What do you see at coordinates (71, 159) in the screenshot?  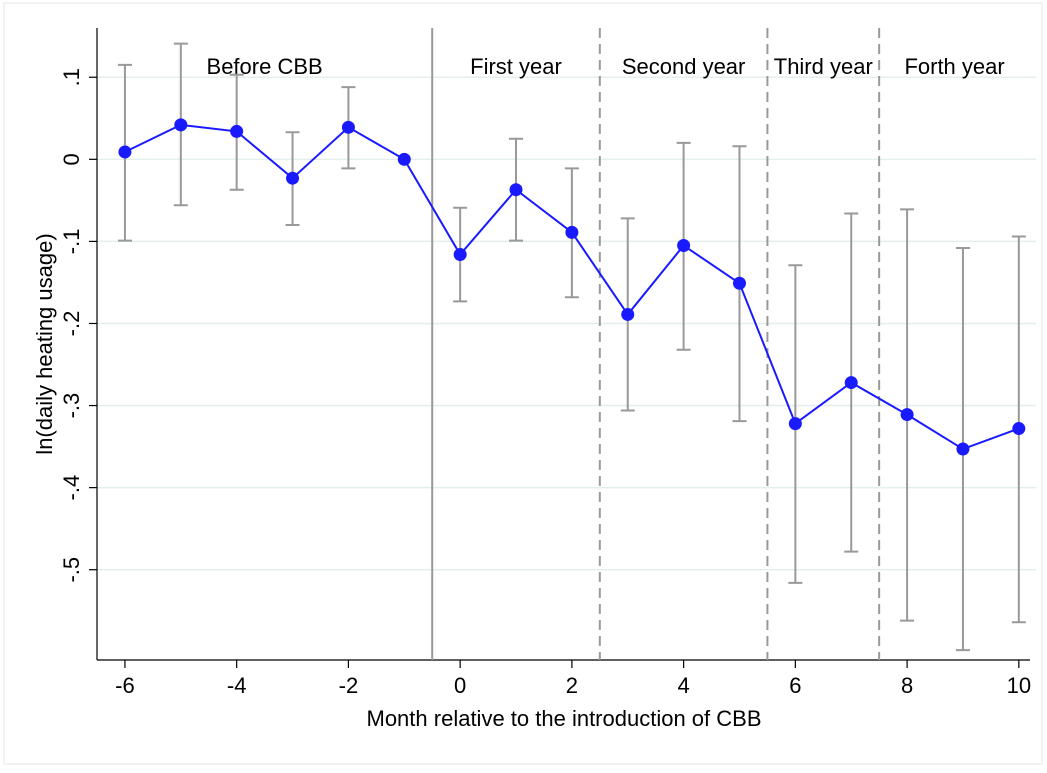 I see `y-tick-label: 0` at bounding box center [71, 159].